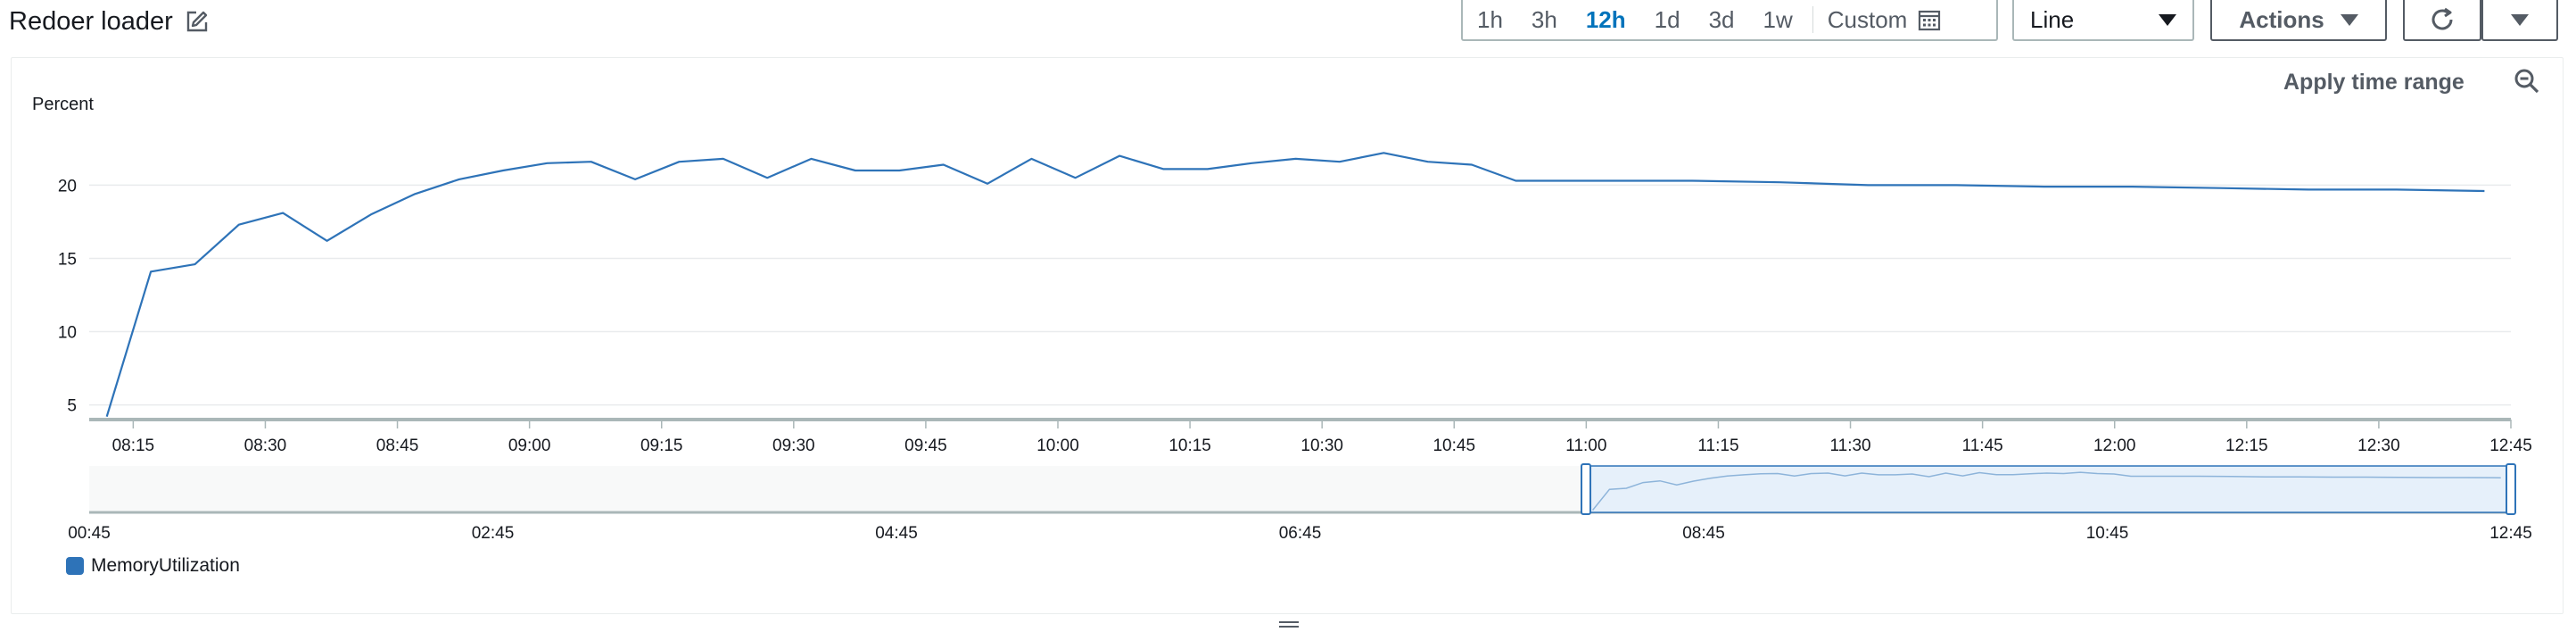  What do you see at coordinates (2281, 19) in the screenshot?
I see `actions-label: Actions` at bounding box center [2281, 19].